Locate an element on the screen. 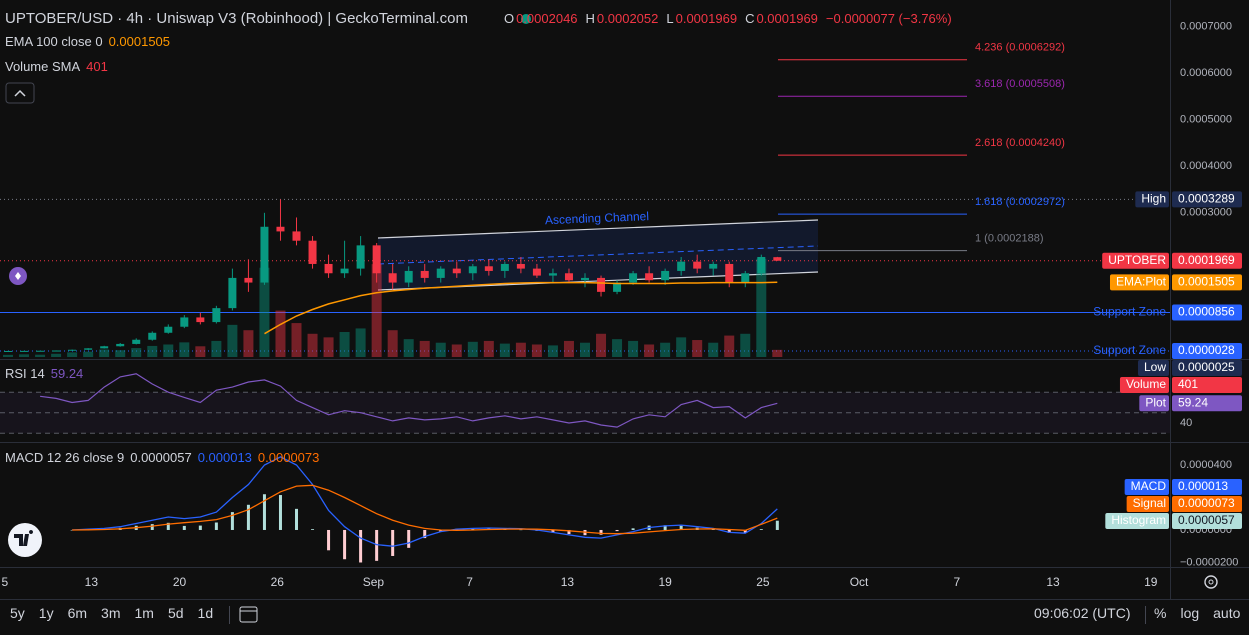 The image size is (1249, 635). ema-value: 0.0001505 is located at coordinates (139, 41).